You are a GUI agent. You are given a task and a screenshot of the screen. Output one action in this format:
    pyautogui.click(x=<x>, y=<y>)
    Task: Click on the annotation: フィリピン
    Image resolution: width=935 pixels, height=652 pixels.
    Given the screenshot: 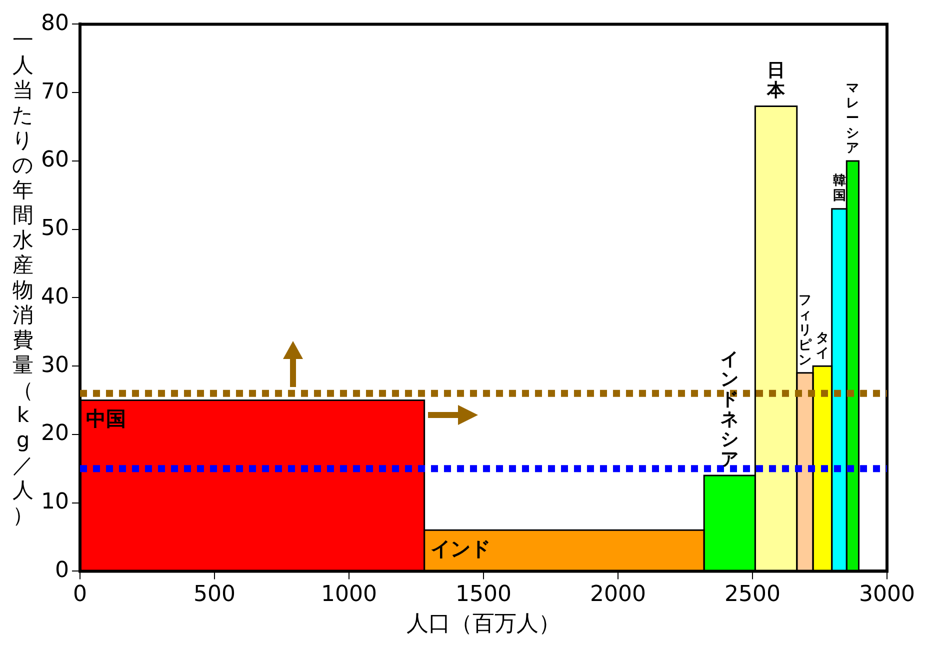 What is the action you would take?
    pyautogui.click(x=805, y=330)
    